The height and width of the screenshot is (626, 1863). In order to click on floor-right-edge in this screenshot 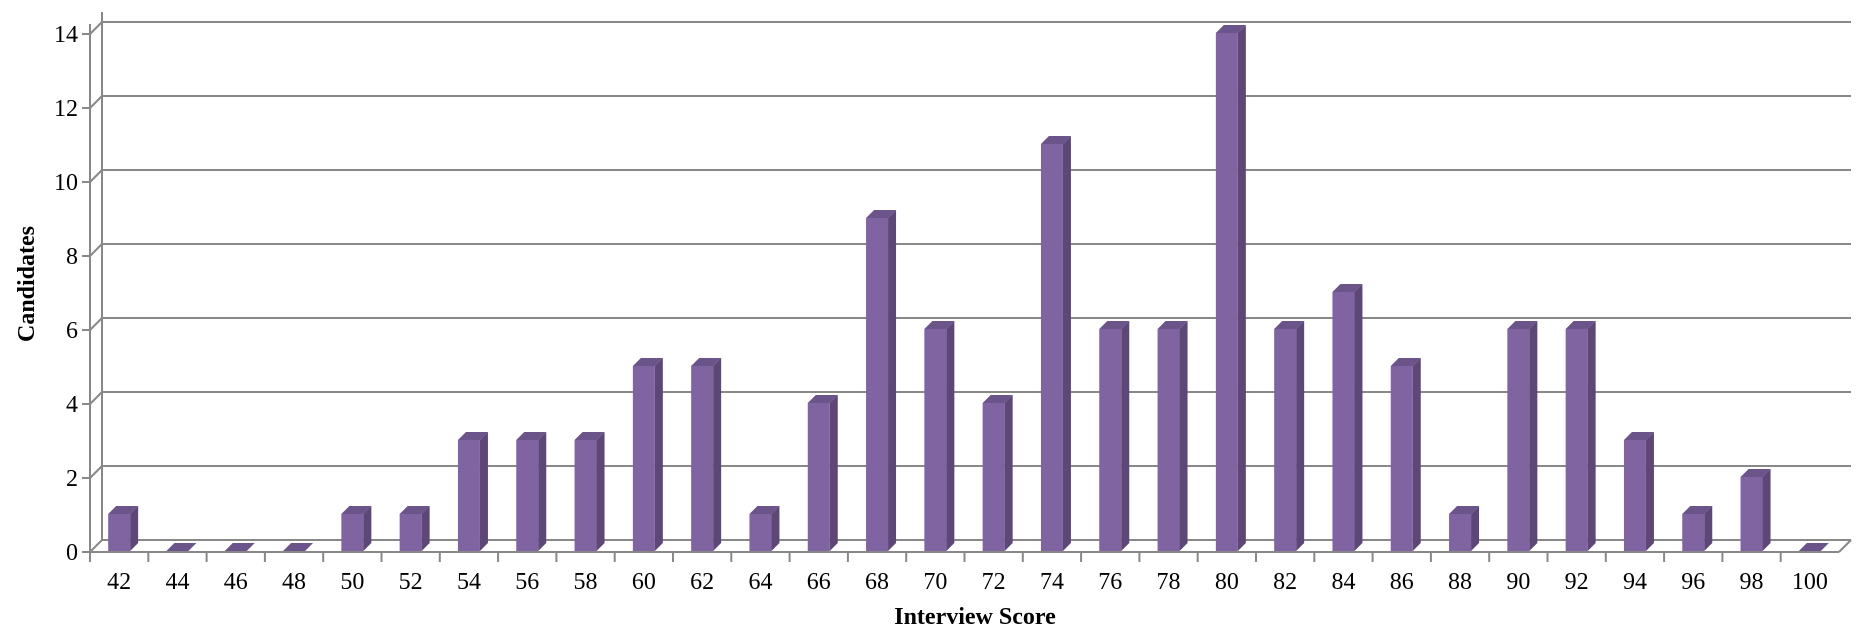, I will do `click(1845, 546)`.